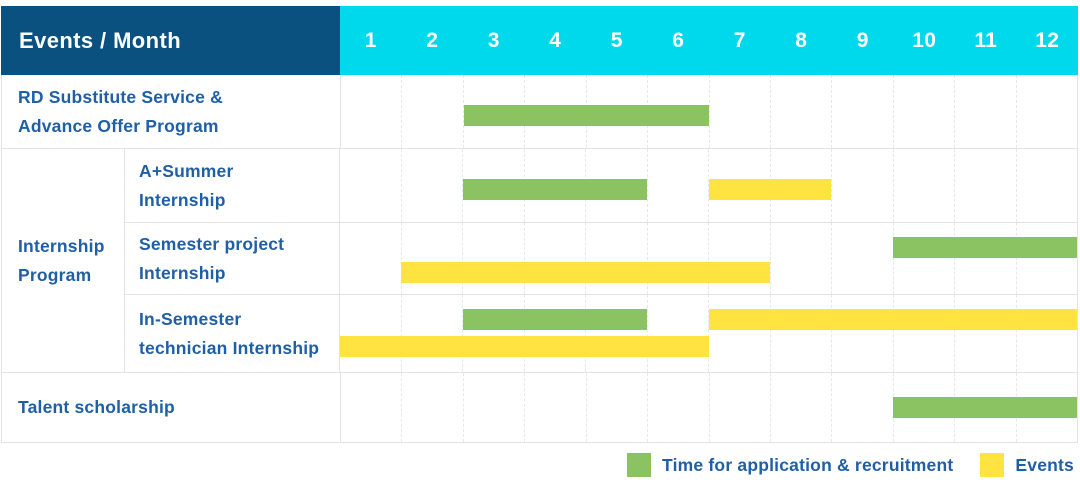  What do you see at coordinates (709, 40) in the screenshot?
I see `month-header-row: 1 2 3 4 5 6 7 8 9 10 11 12` at bounding box center [709, 40].